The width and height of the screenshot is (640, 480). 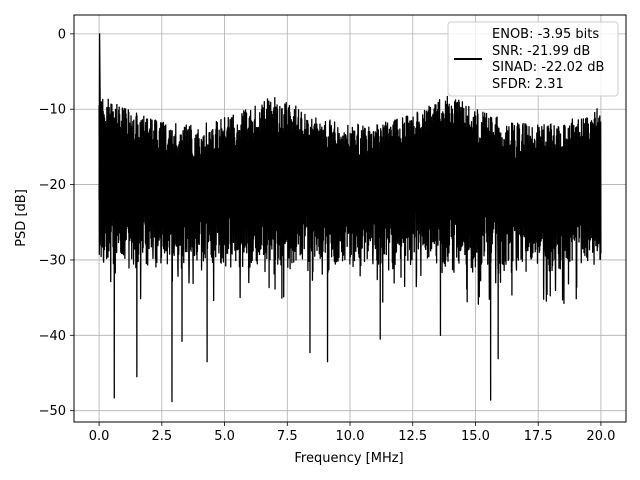 What do you see at coordinates (348, 458) in the screenshot?
I see `x-axis-label: Frequency [MHz]` at bounding box center [348, 458].